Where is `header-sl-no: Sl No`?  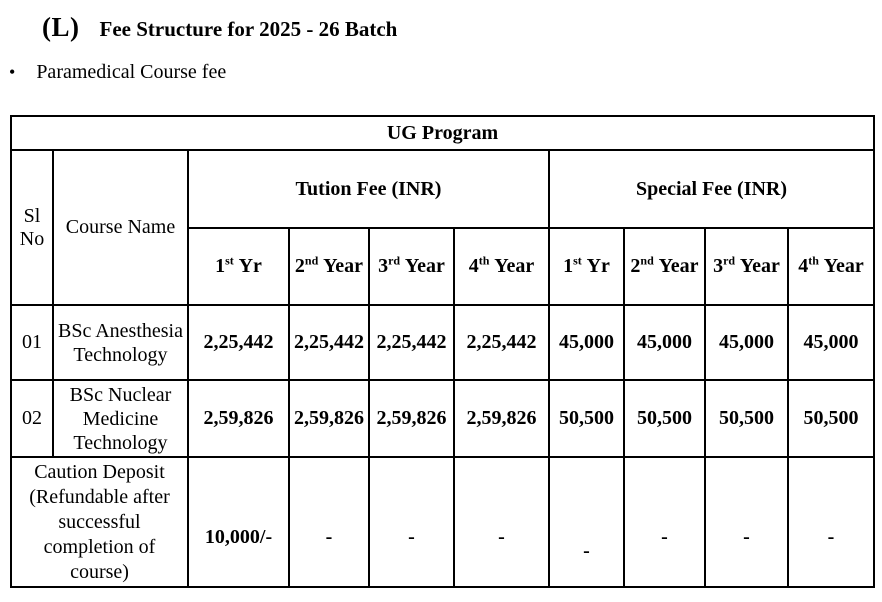
header-sl-no: Sl No is located at coordinates (32, 227).